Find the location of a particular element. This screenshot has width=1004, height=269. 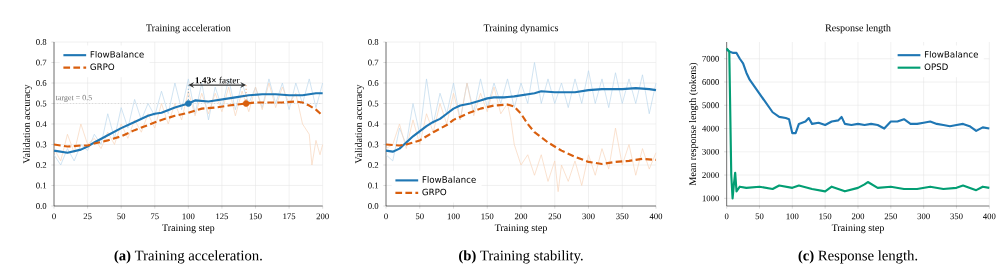

x-tick-label: 75 is located at coordinates (155, 216).